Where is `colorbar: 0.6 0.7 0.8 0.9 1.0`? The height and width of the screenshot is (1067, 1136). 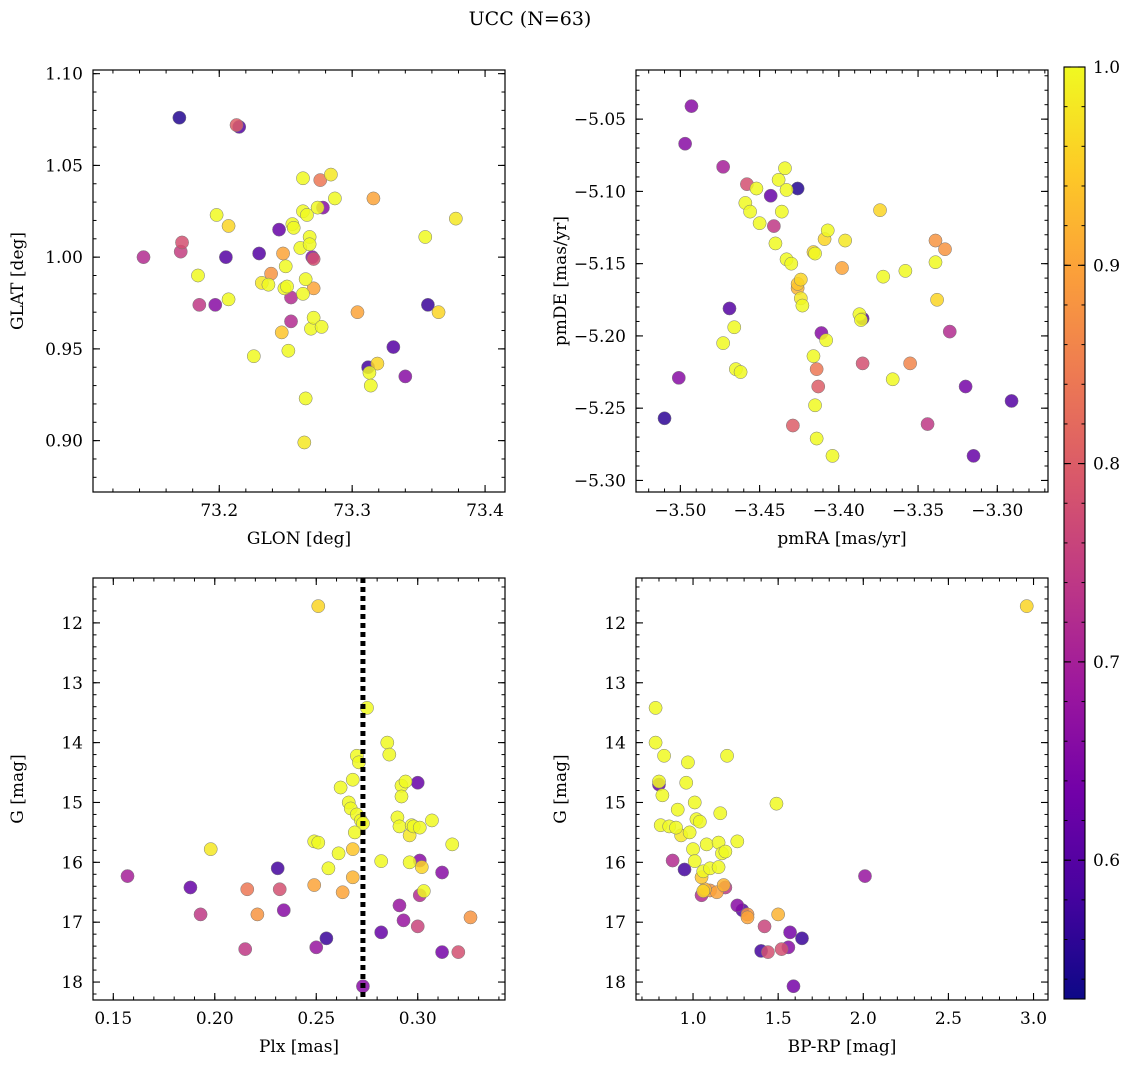
colorbar: 0.6 0.7 0.8 0.9 1.0 is located at coordinates (1091, 529).